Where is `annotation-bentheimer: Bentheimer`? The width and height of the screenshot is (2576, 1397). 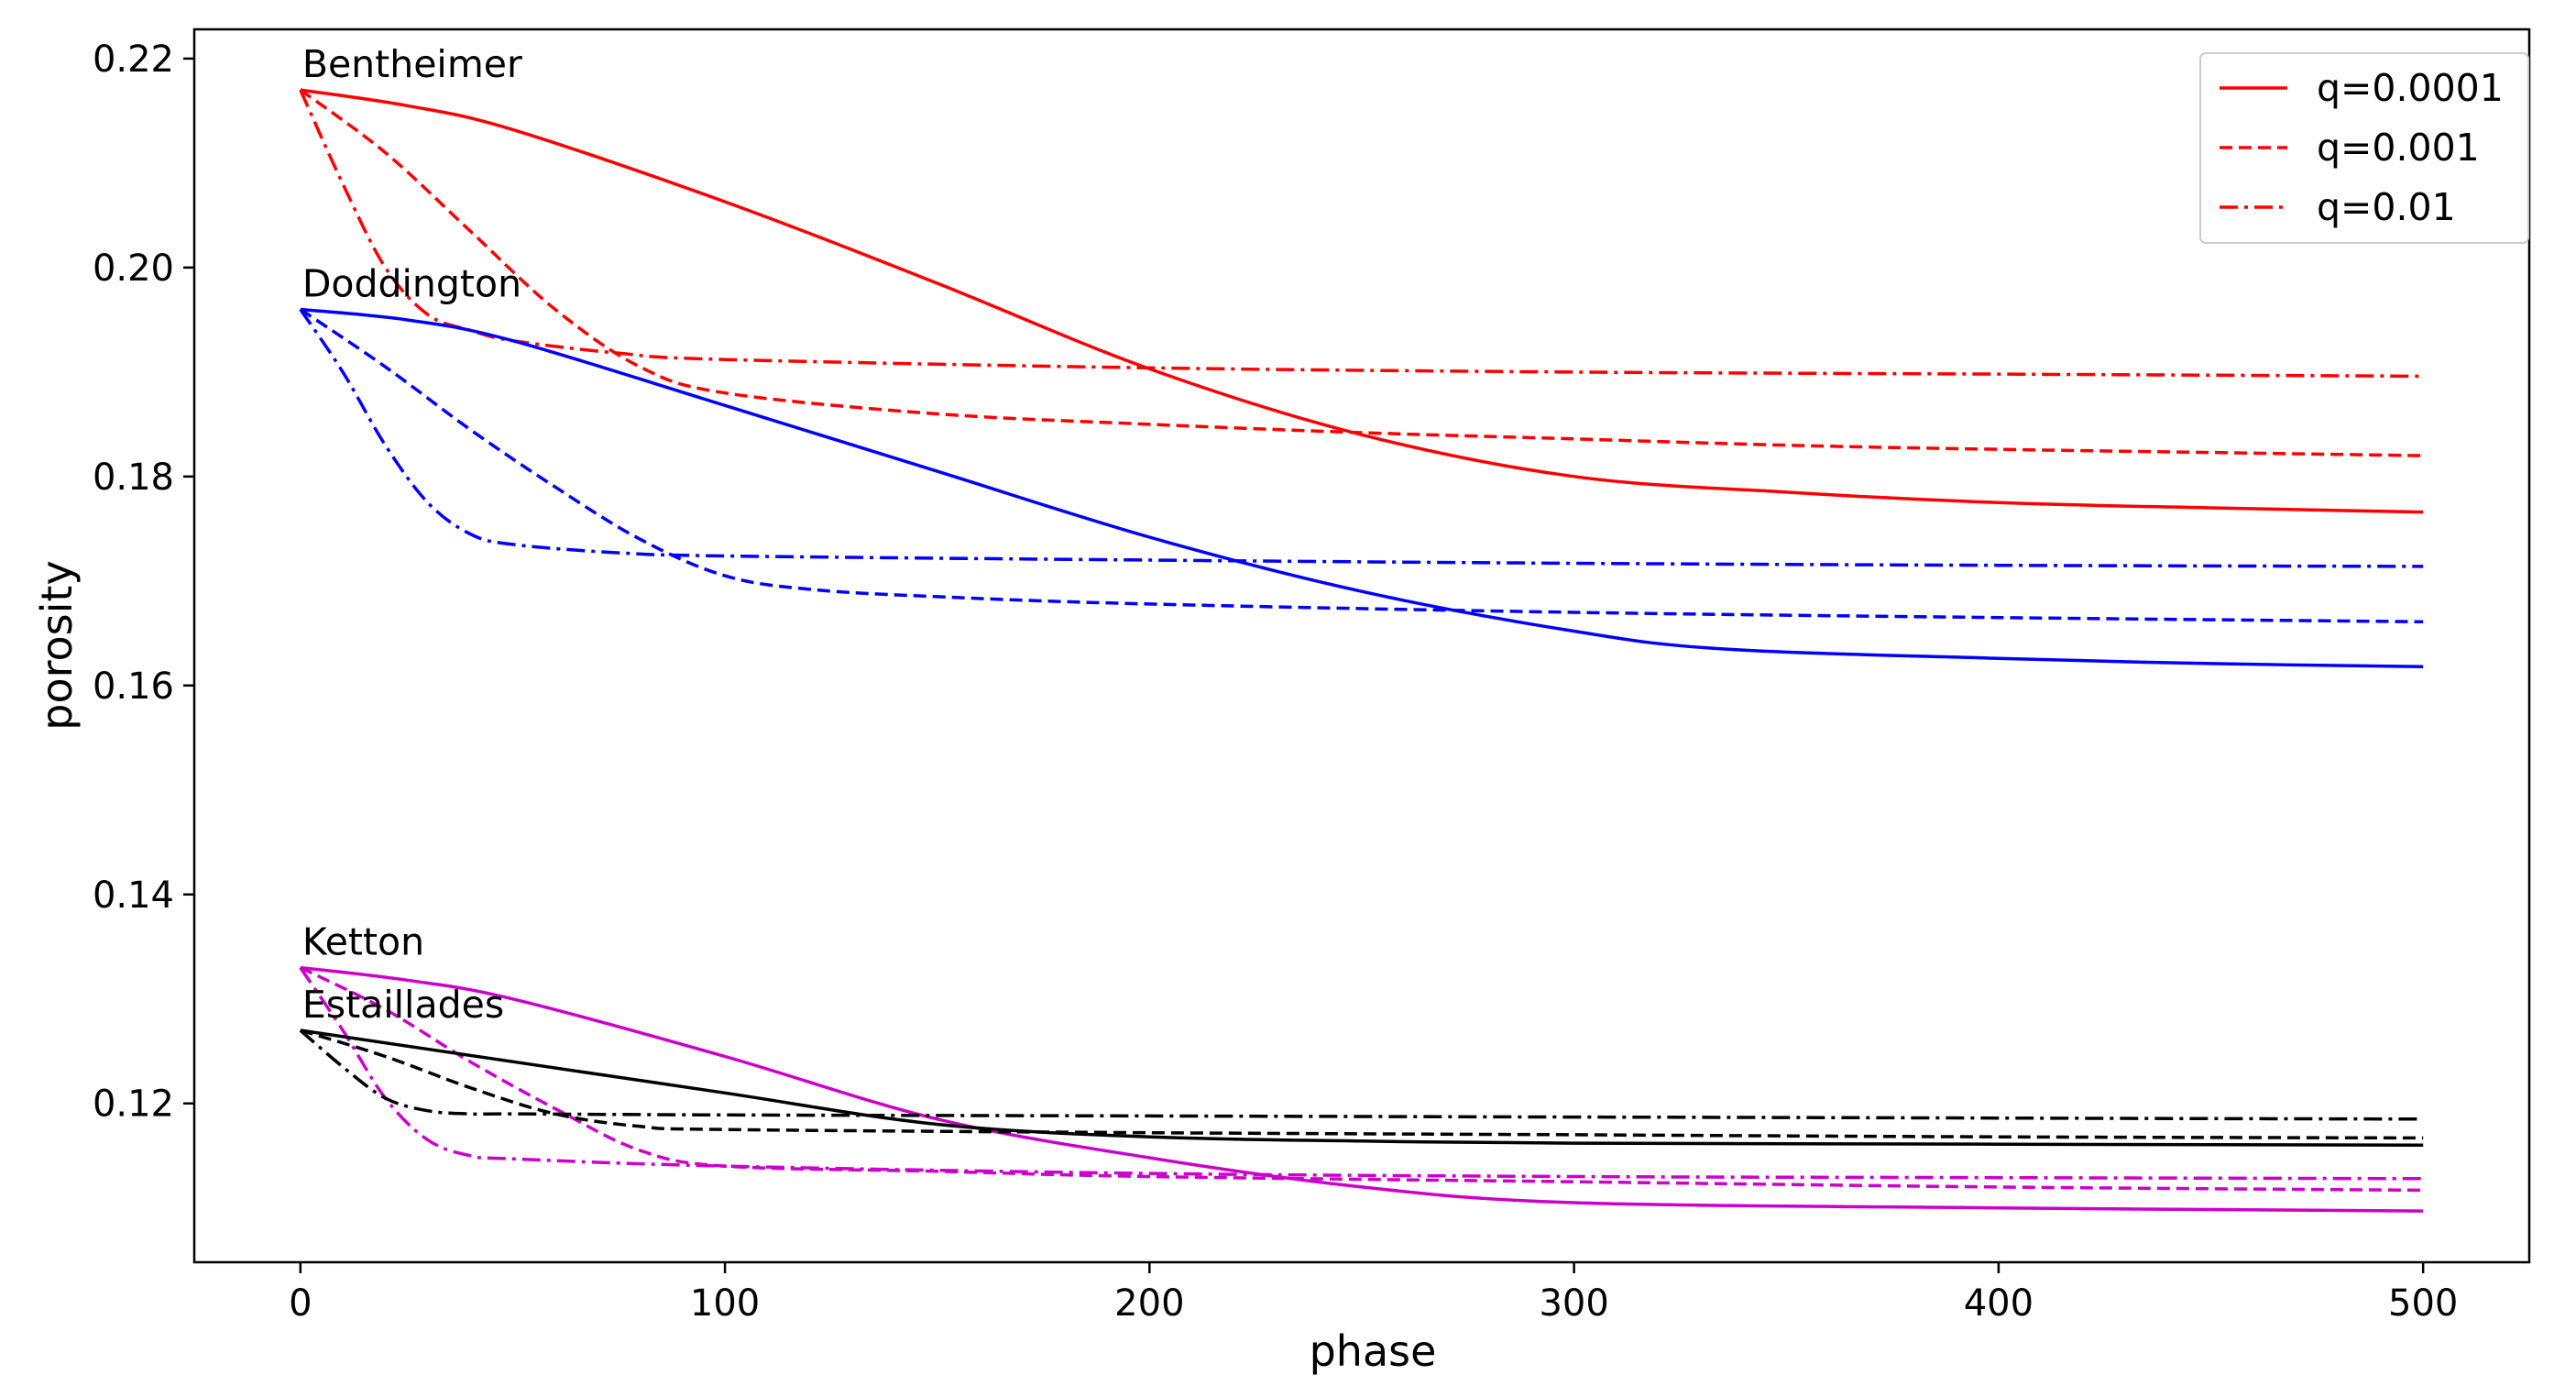
annotation-bentheimer: Bentheimer is located at coordinates (412, 64).